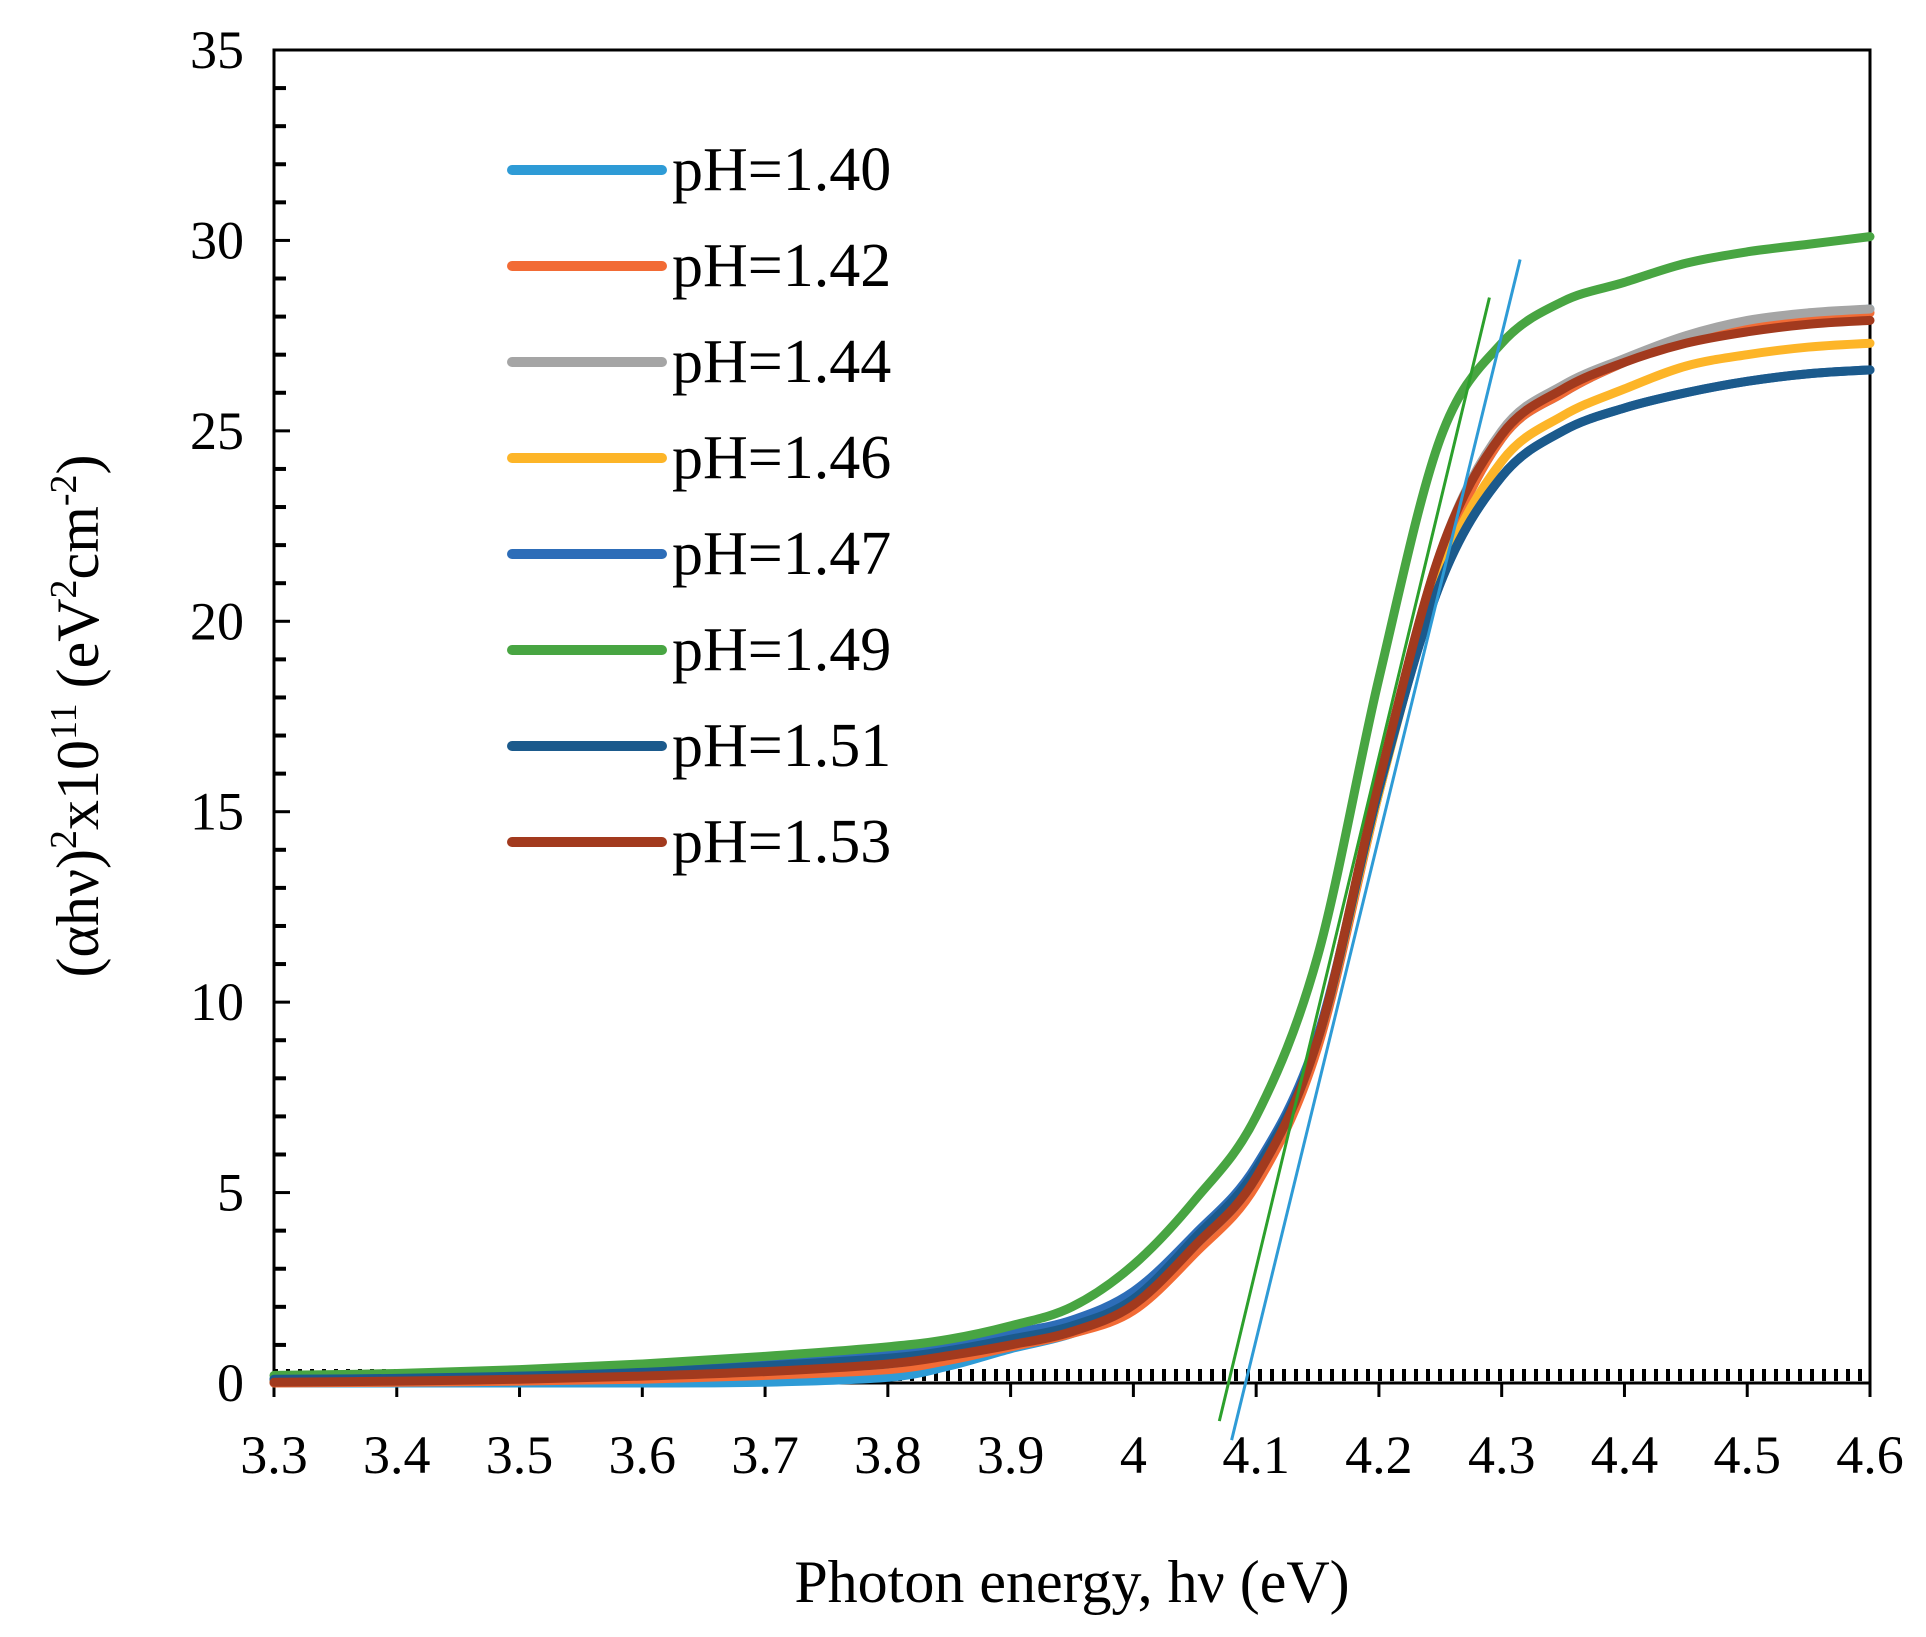 The width and height of the screenshot is (1926, 1637). I want to click on x-tick-label: 4.5, so click(1747, 1455).